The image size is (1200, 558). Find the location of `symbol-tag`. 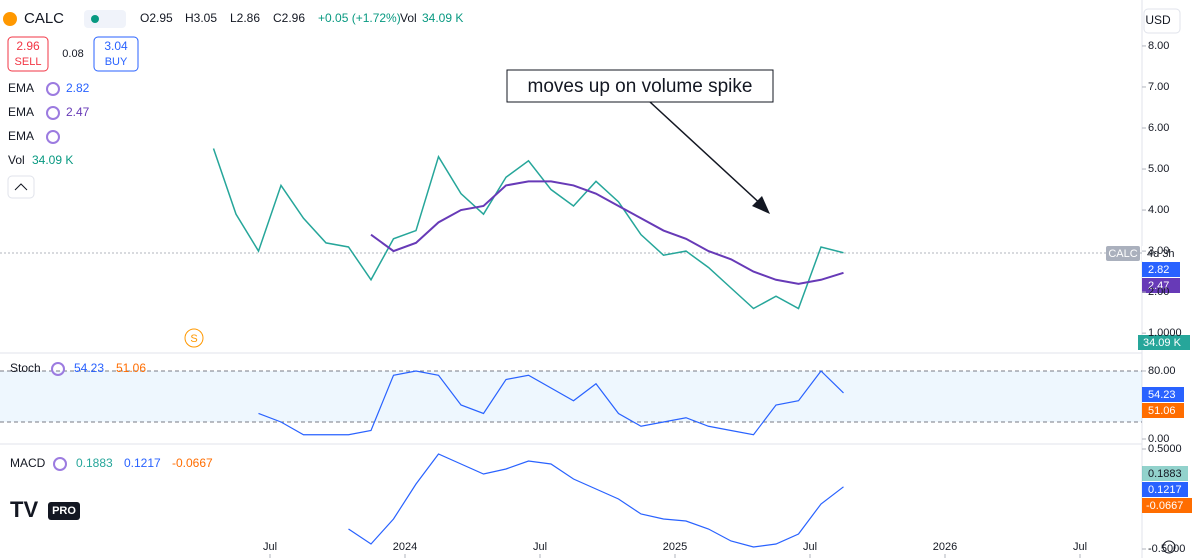

symbol-tag is located at coordinates (1123, 253).